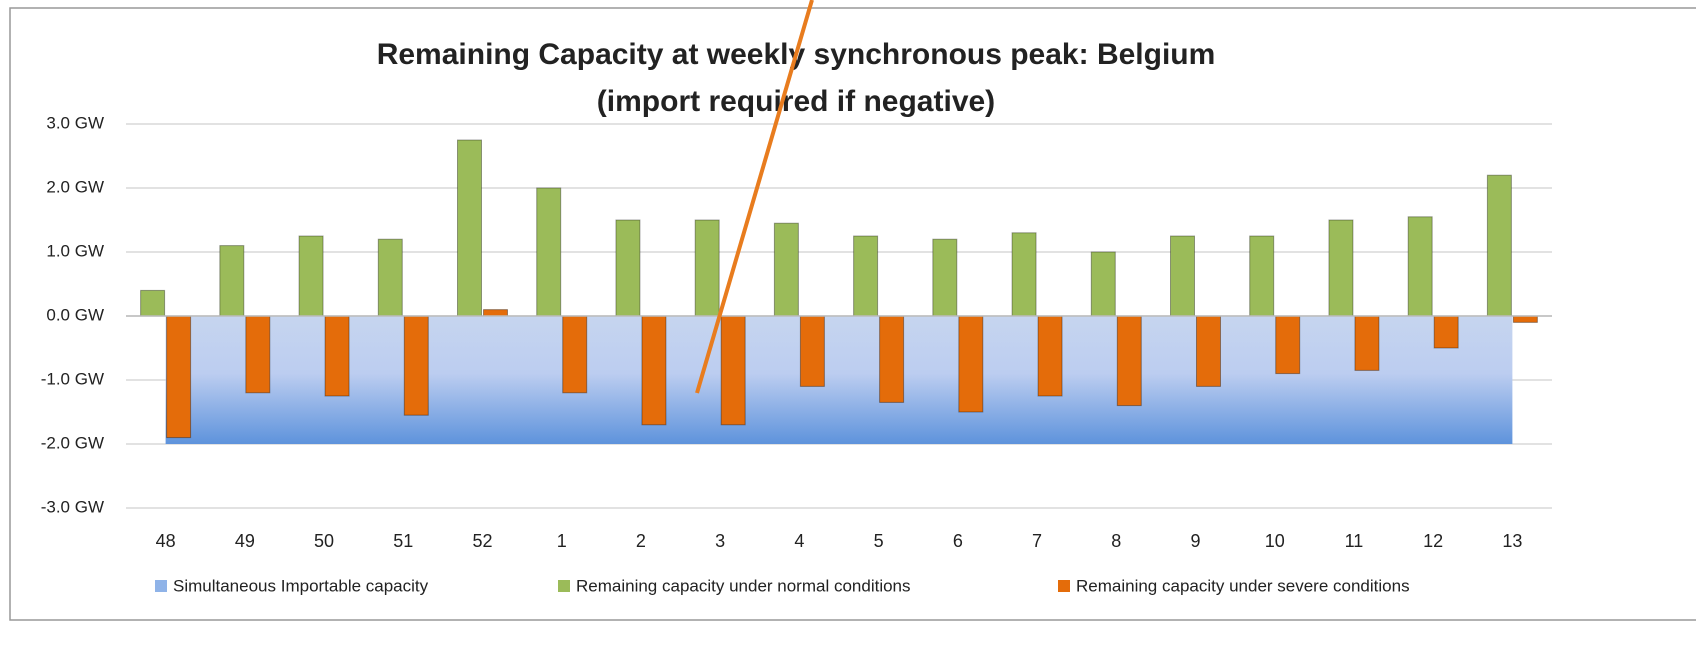 The height and width of the screenshot is (672, 1696). I want to click on y-tick-label: -2.0 GW, so click(72, 442).